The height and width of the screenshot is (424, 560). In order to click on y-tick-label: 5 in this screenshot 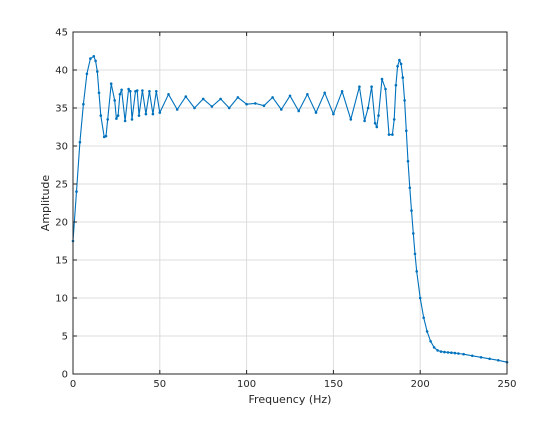, I will do `click(65, 337)`.